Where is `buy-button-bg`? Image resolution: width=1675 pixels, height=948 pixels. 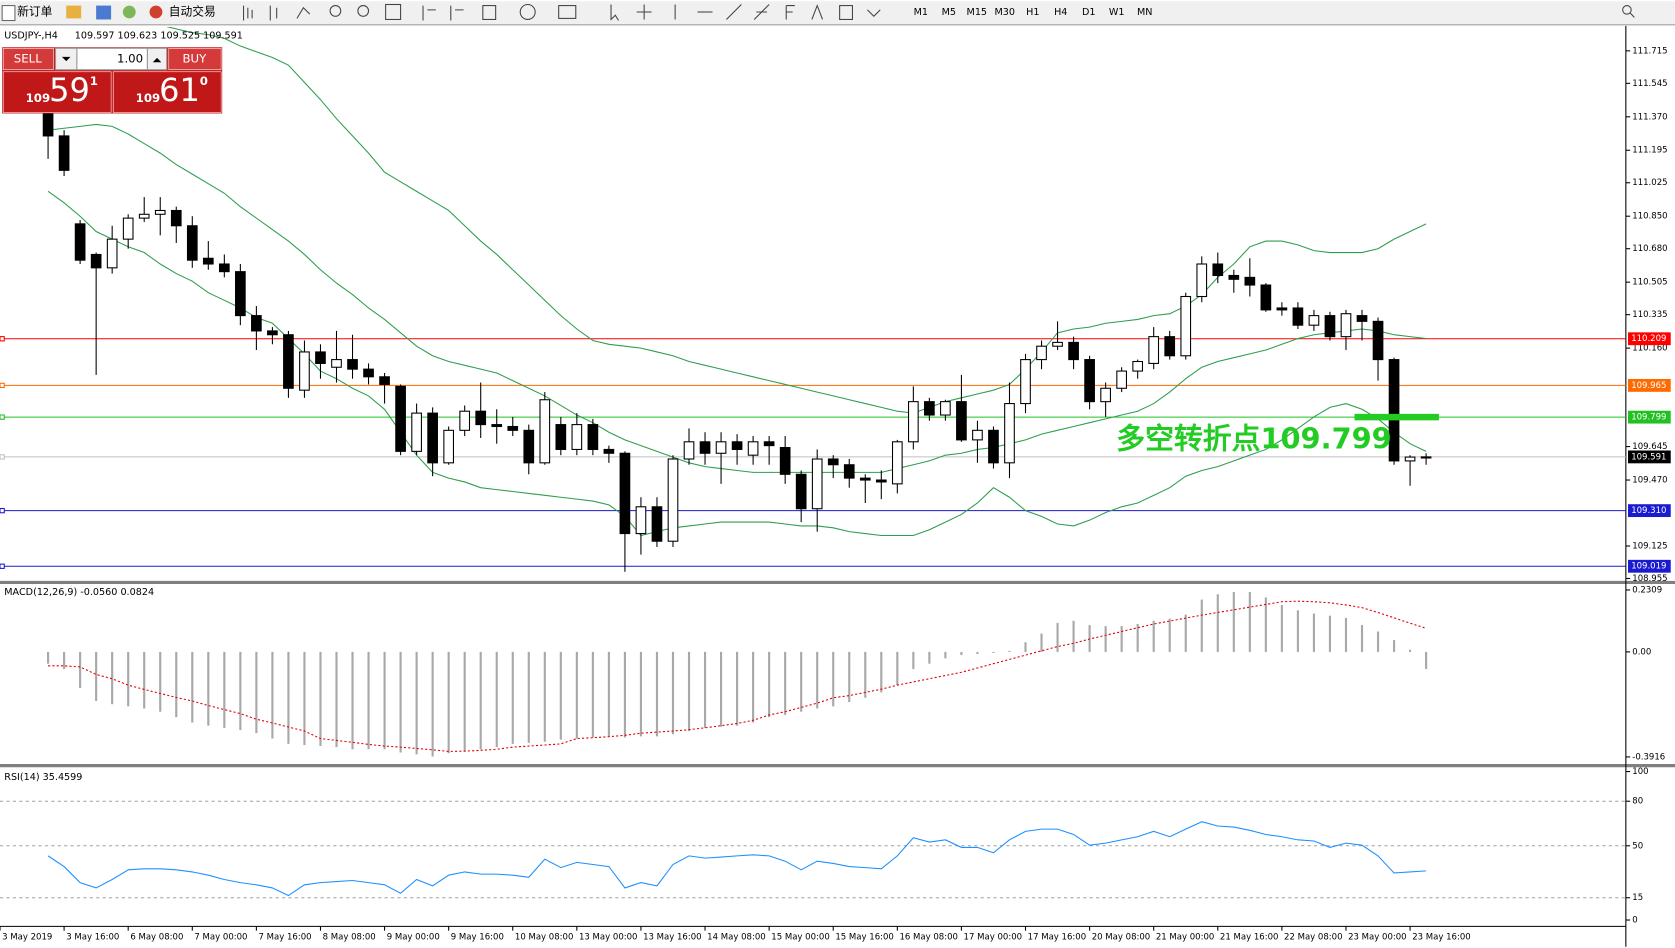 buy-button-bg is located at coordinates (195, 59).